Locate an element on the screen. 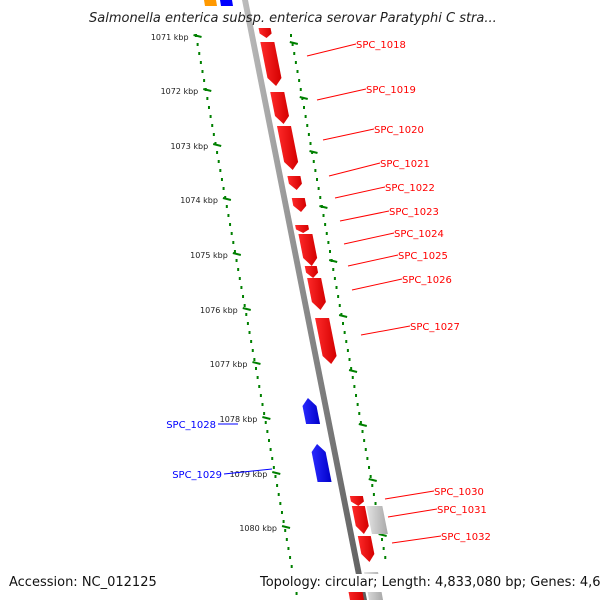 Image resolution: width=600 pixels, height=600 pixels. top-partial-features is located at coordinates (218, 3).